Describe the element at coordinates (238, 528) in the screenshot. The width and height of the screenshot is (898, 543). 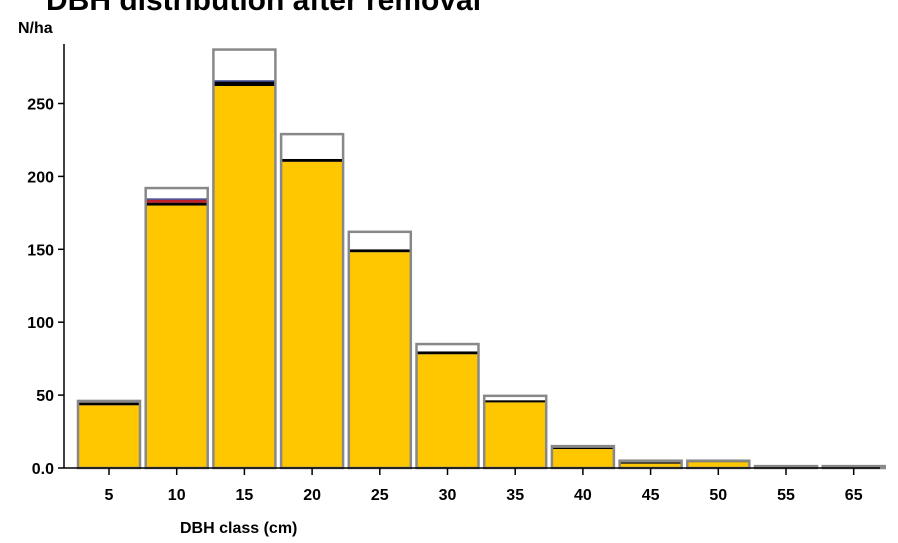
I see `x-axis-label: DBH class (cm)` at that location.